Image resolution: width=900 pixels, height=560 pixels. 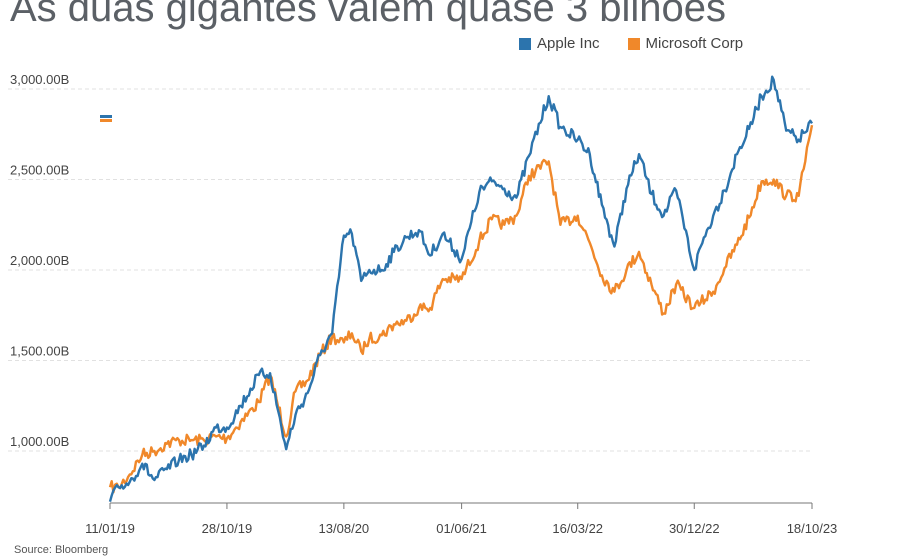 I want to click on y-tick-label: 2,000.00B, so click(x=39, y=260).